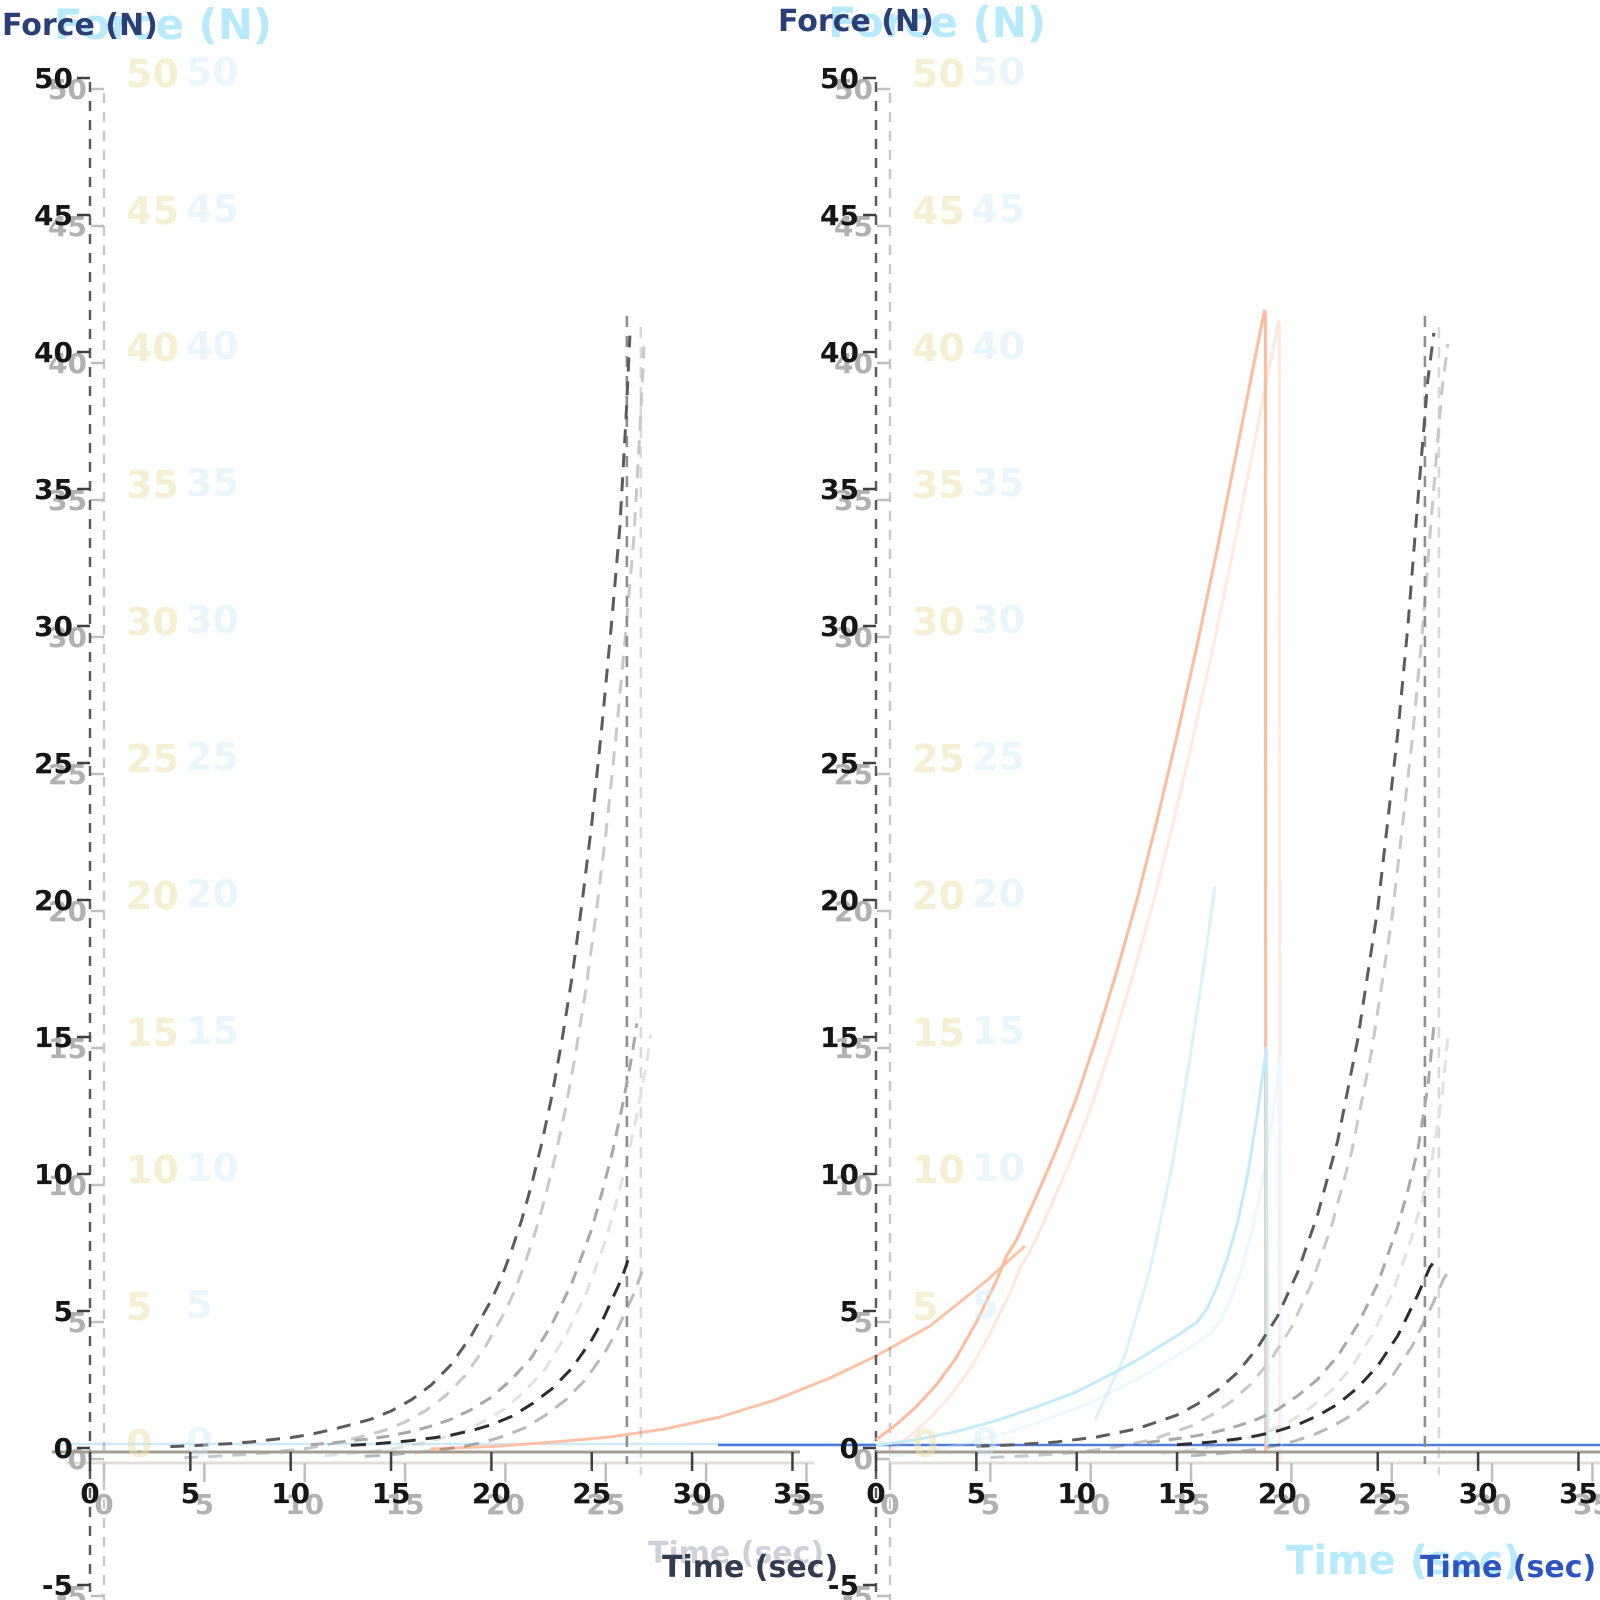 Image resolution: width=1600 pixels, height=1600 pixels. I want to click on y-tick-label-ghost-cyan: 35, so click(212, 483).